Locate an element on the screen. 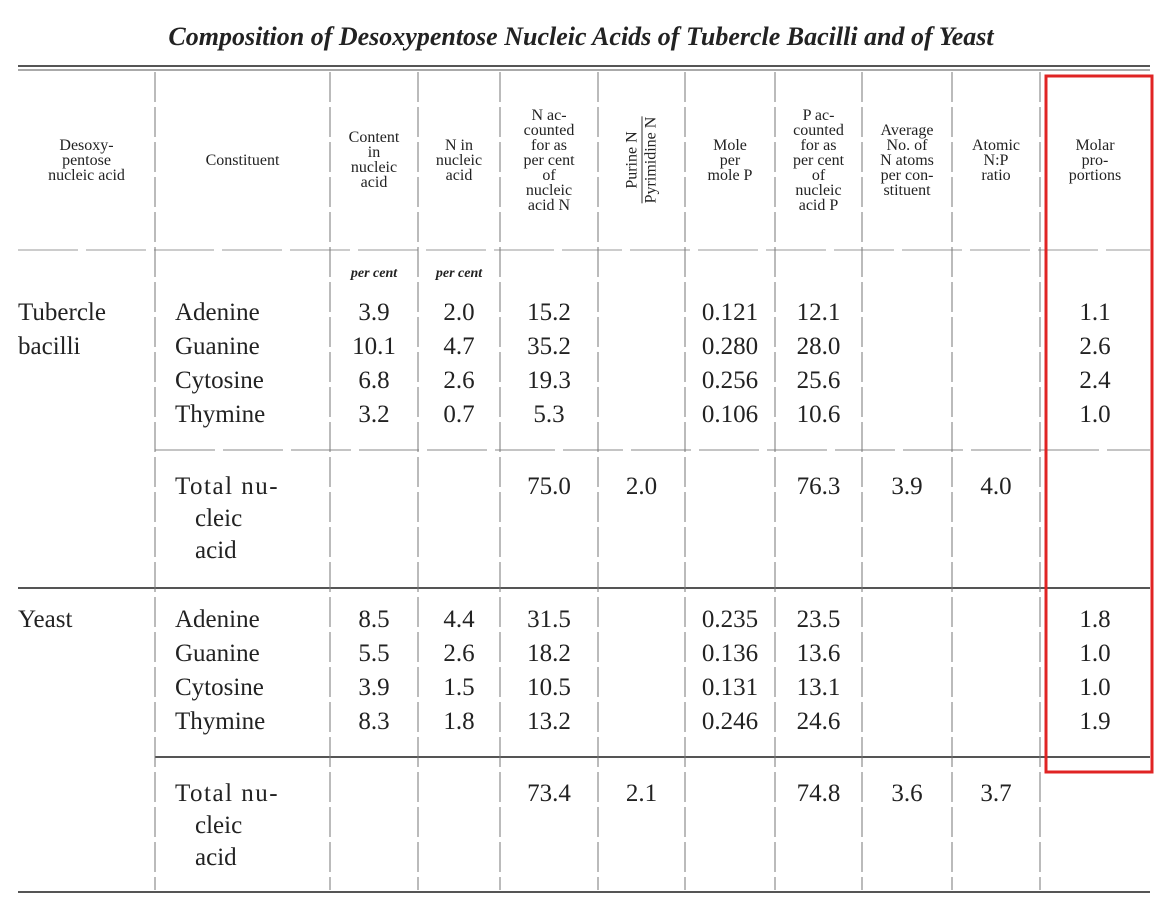  table-cell: 76.3 is located at coordinates (818, 486).